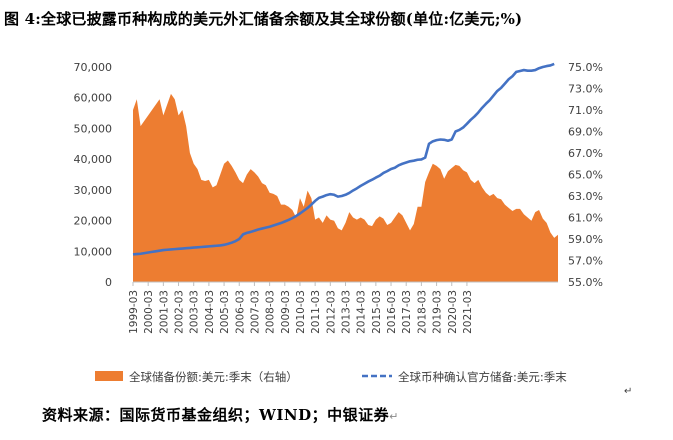 The height and width of the screenshot is (440, 673). I want to click on left-tick-label: 0, so click(108, 282).